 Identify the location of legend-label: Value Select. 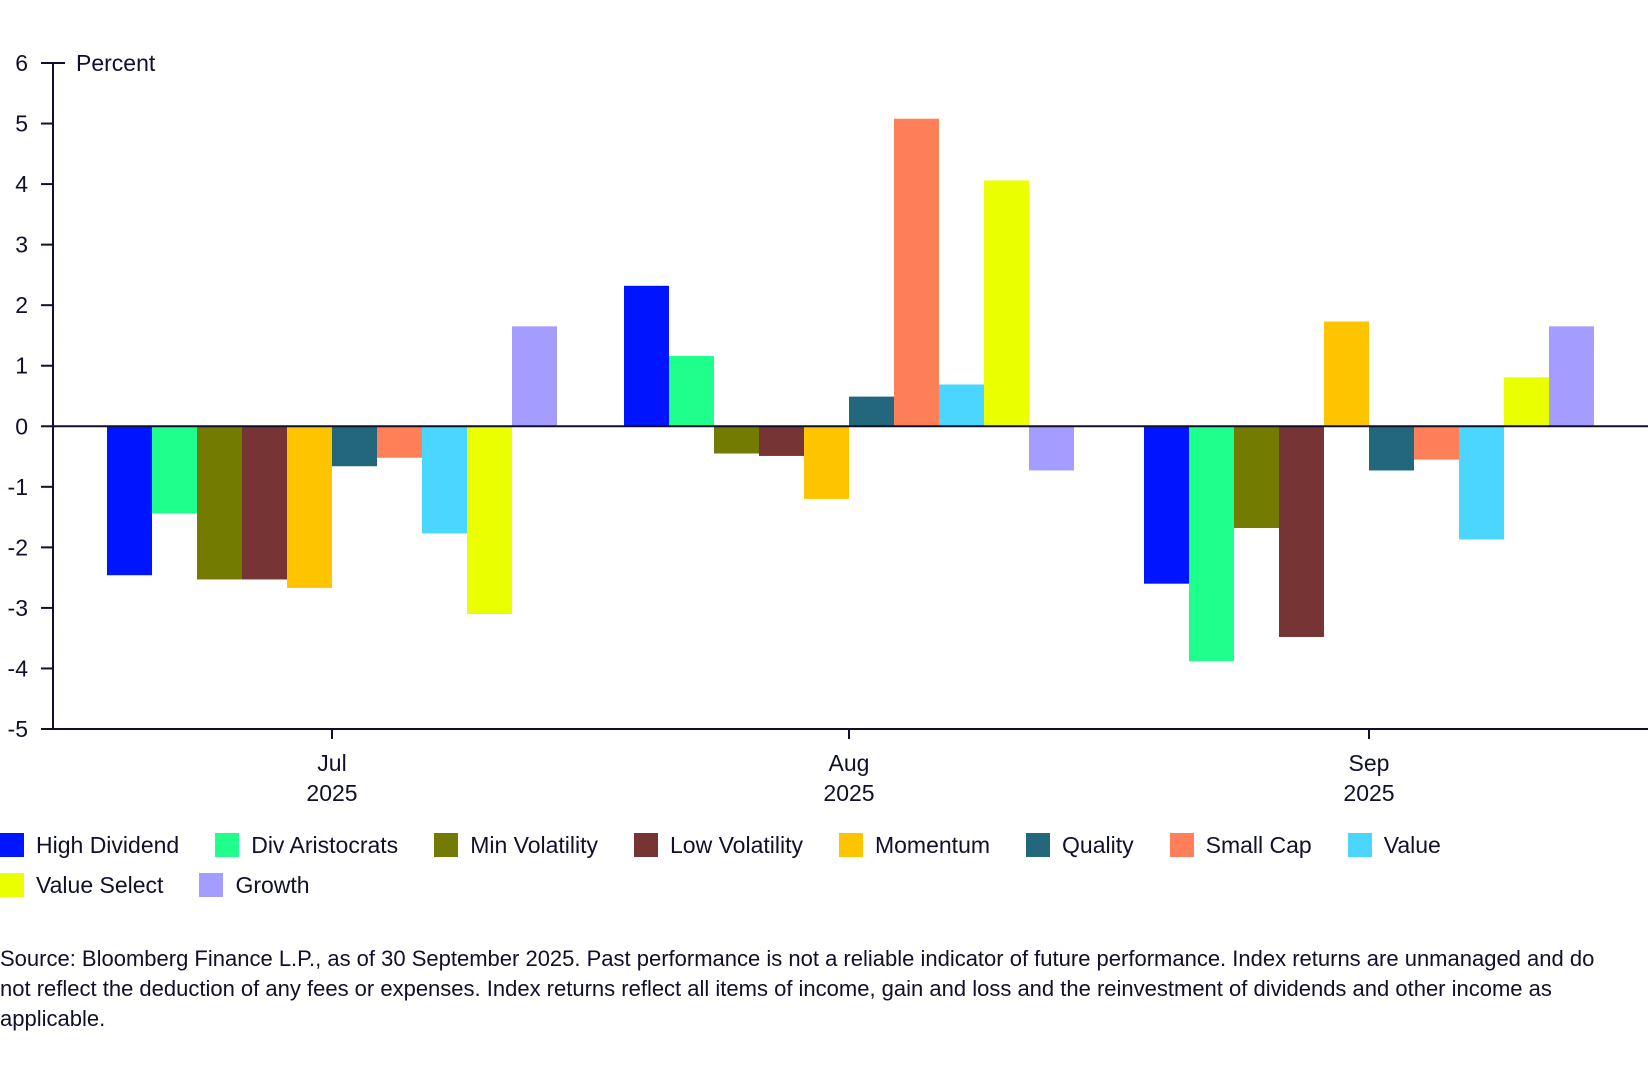
(100, 884).